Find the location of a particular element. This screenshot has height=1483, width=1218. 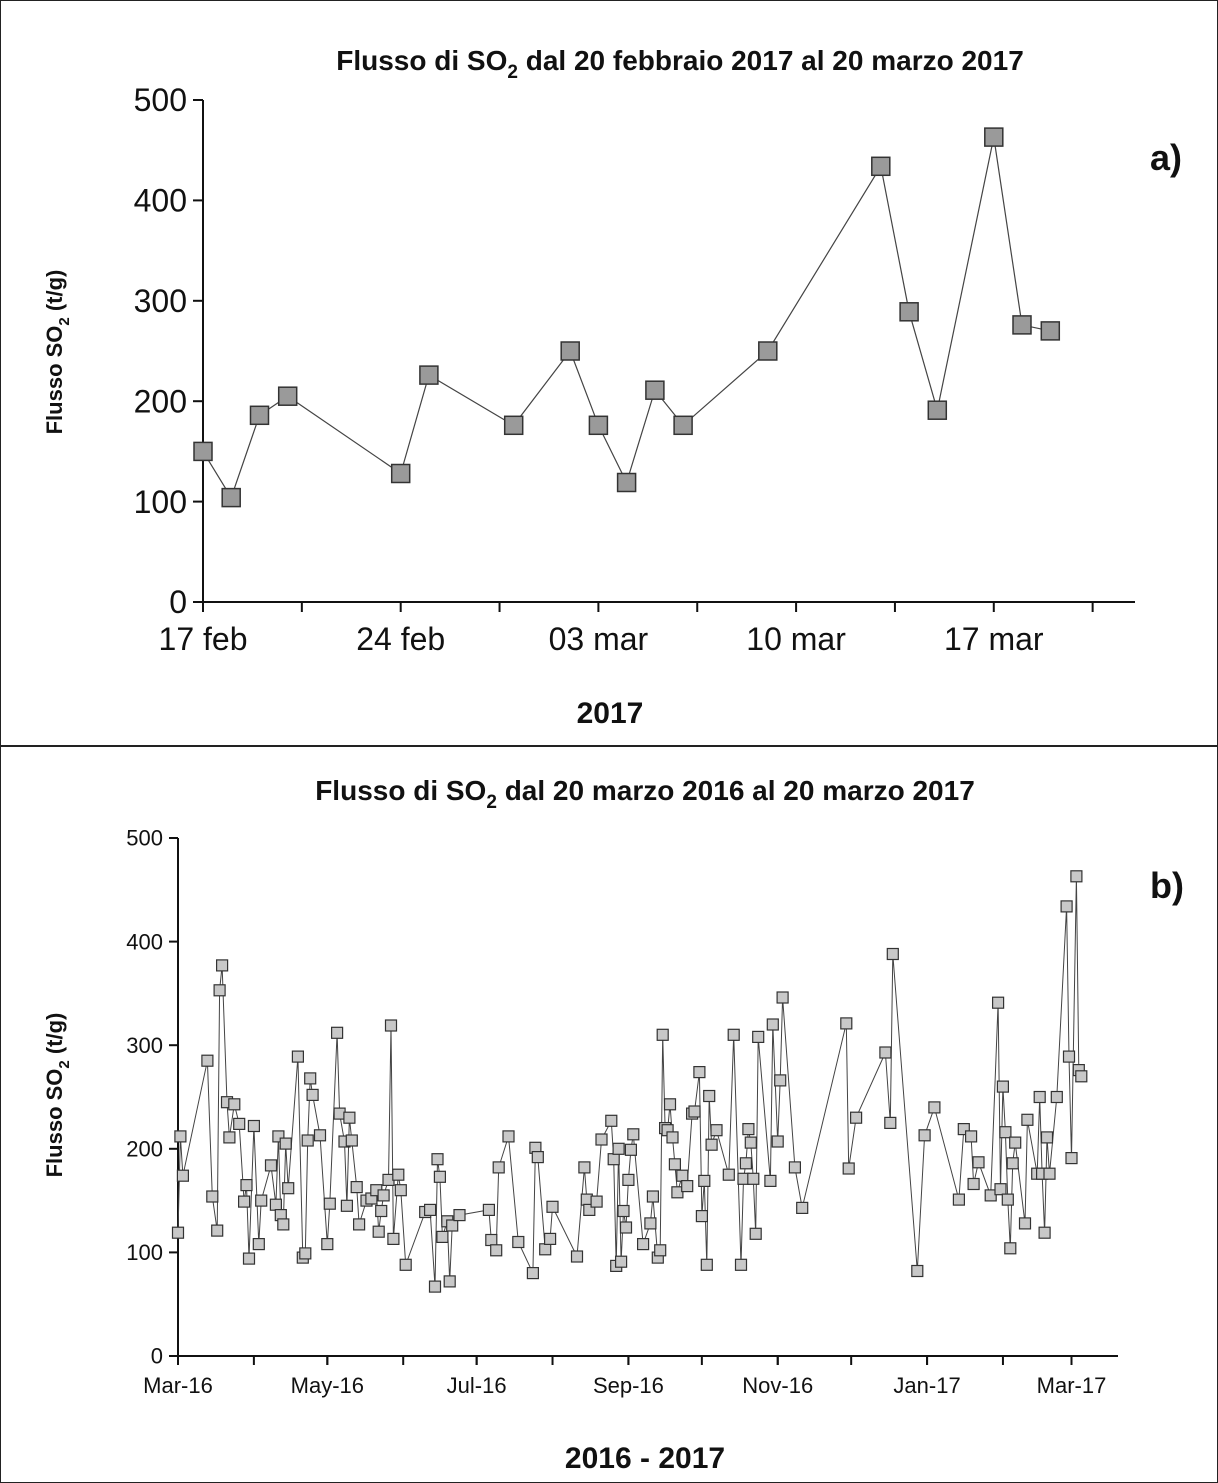

chart-a-panel-label: a) is located at coordinates (1166, 157).